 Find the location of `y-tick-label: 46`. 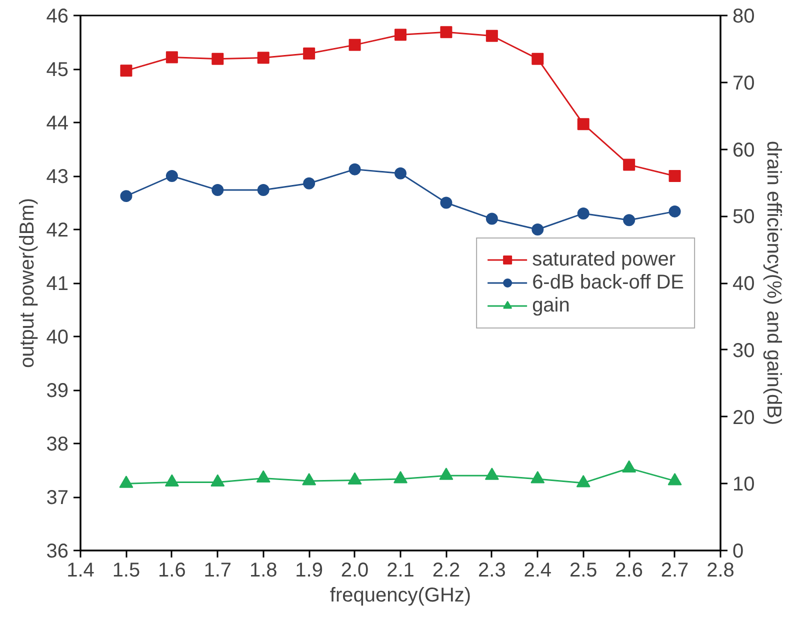

y-tick-label: 46 is located at coordinates (57, 17).